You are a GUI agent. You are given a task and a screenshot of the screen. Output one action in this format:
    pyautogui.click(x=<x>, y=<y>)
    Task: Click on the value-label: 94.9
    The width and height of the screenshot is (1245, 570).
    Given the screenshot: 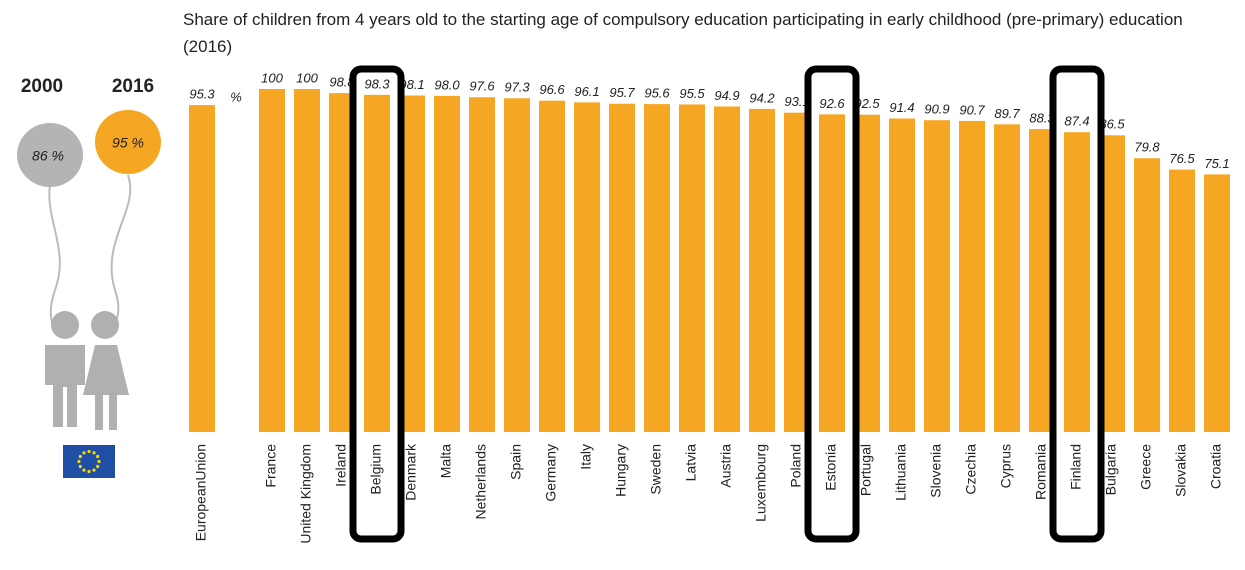 What is the action you would take?
    pyautogui.click(x=726, y=95)
    